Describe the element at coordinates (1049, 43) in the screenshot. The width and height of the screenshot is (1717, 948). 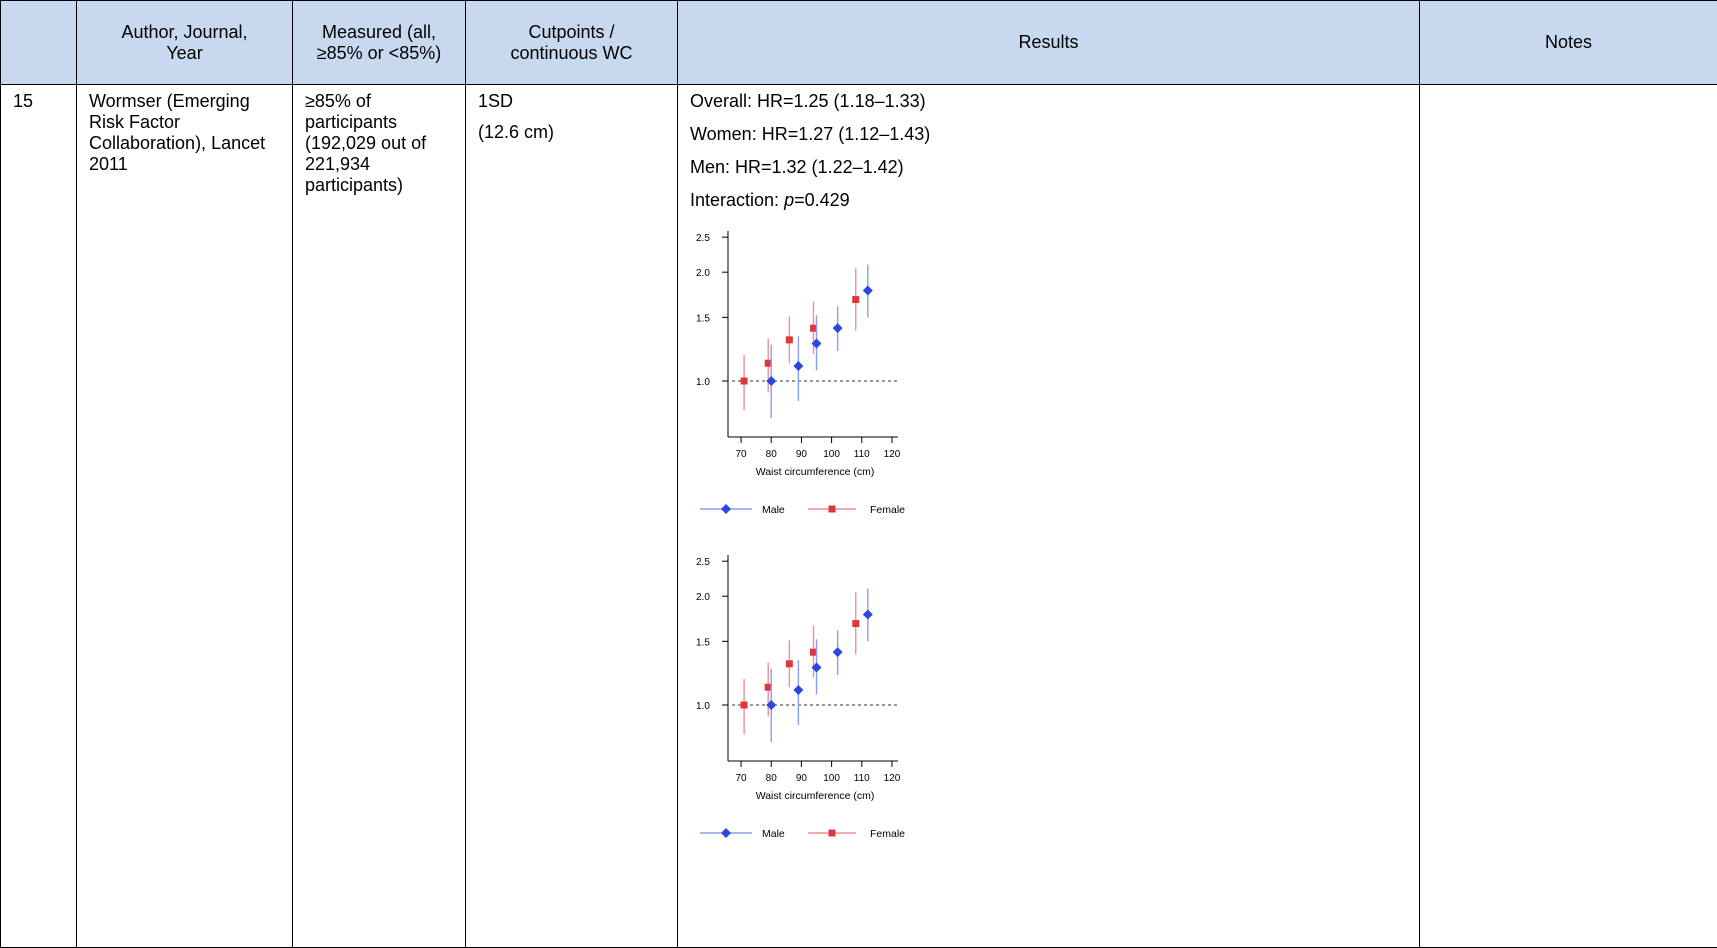
I see `header-results: Results` at that location.